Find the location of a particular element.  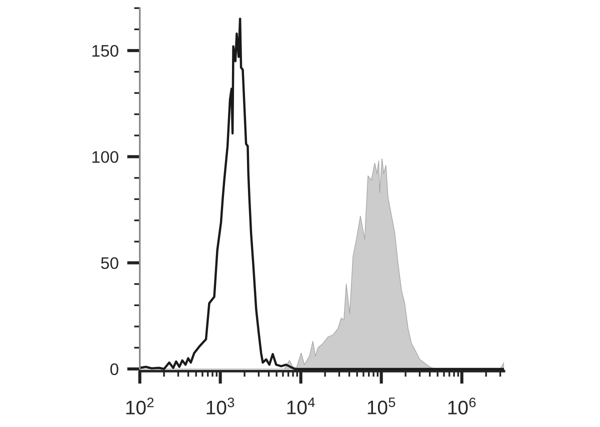

y-tick-label: 50 is located at coordinates (109, 263).